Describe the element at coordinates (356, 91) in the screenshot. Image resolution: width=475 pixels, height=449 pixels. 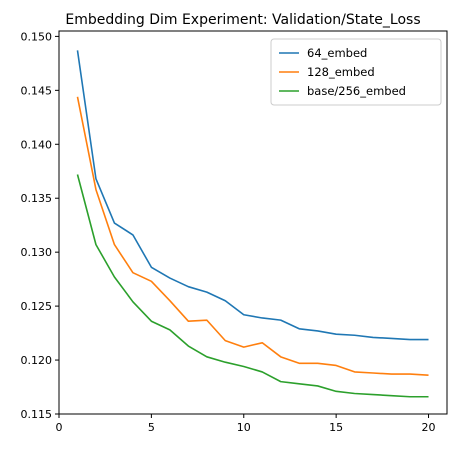
I see `legend-label: base/256_embed` at that location.